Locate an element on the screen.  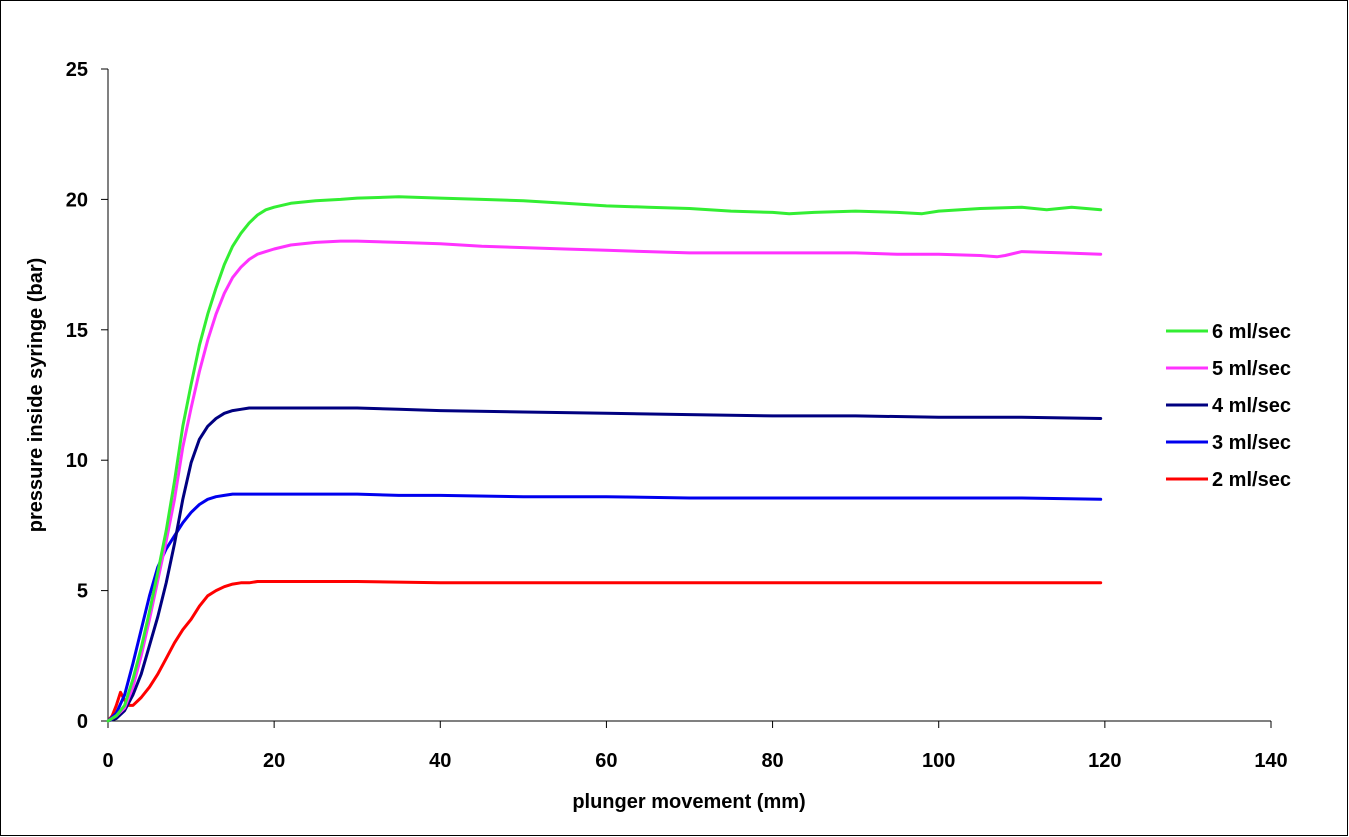
x-tick-label: 80 is located at coordinates (772, 761).